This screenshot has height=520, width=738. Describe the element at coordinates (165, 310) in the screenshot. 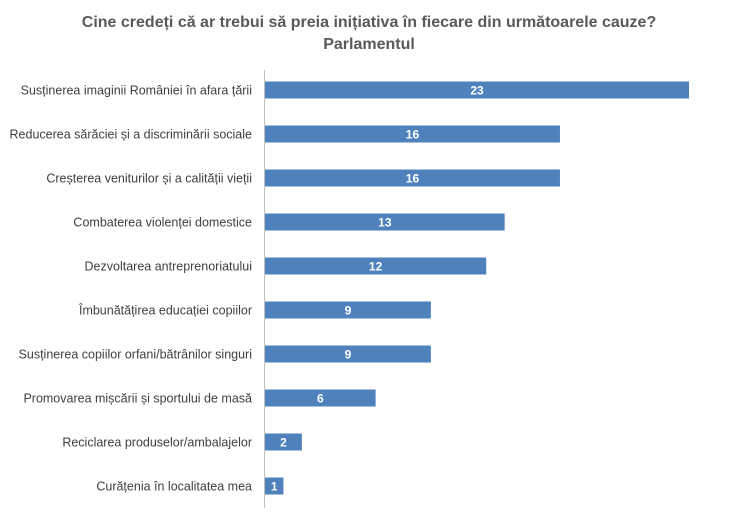

I see `category-label: Îmbunătățirea educației copiilor` at that location.